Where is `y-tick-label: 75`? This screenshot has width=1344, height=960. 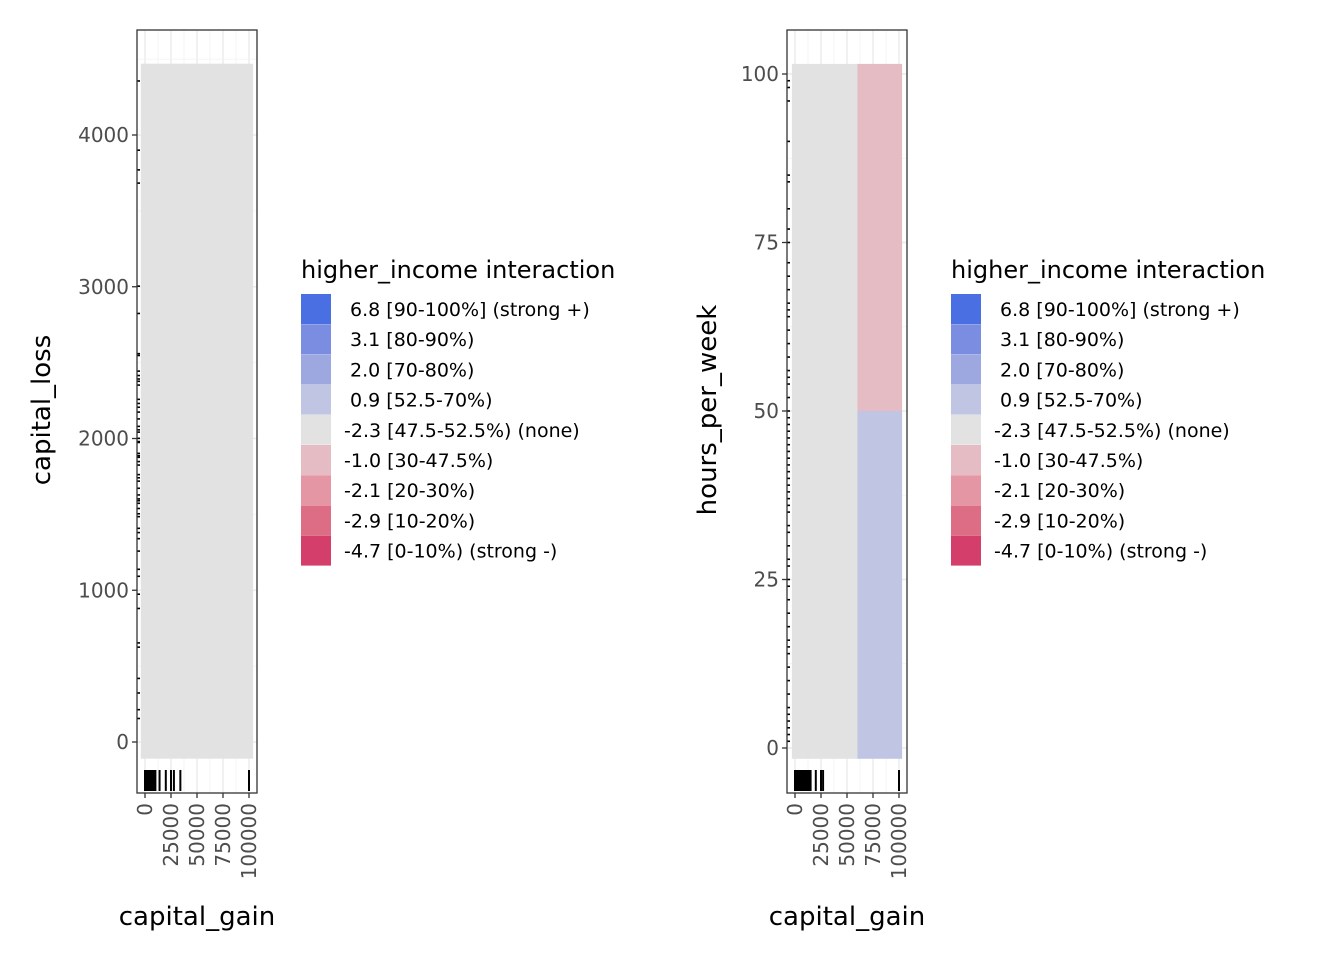
y-tick-label: 75 is located at coordinates (766, 243).